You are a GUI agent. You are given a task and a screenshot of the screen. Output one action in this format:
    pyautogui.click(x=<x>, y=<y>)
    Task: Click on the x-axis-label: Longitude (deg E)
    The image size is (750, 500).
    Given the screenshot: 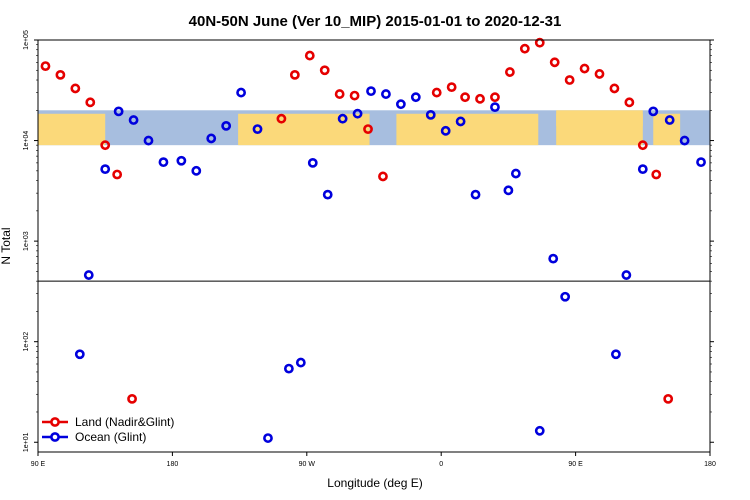 What is the action you would take?
    pyautogui.click(x=374, y=483)
    